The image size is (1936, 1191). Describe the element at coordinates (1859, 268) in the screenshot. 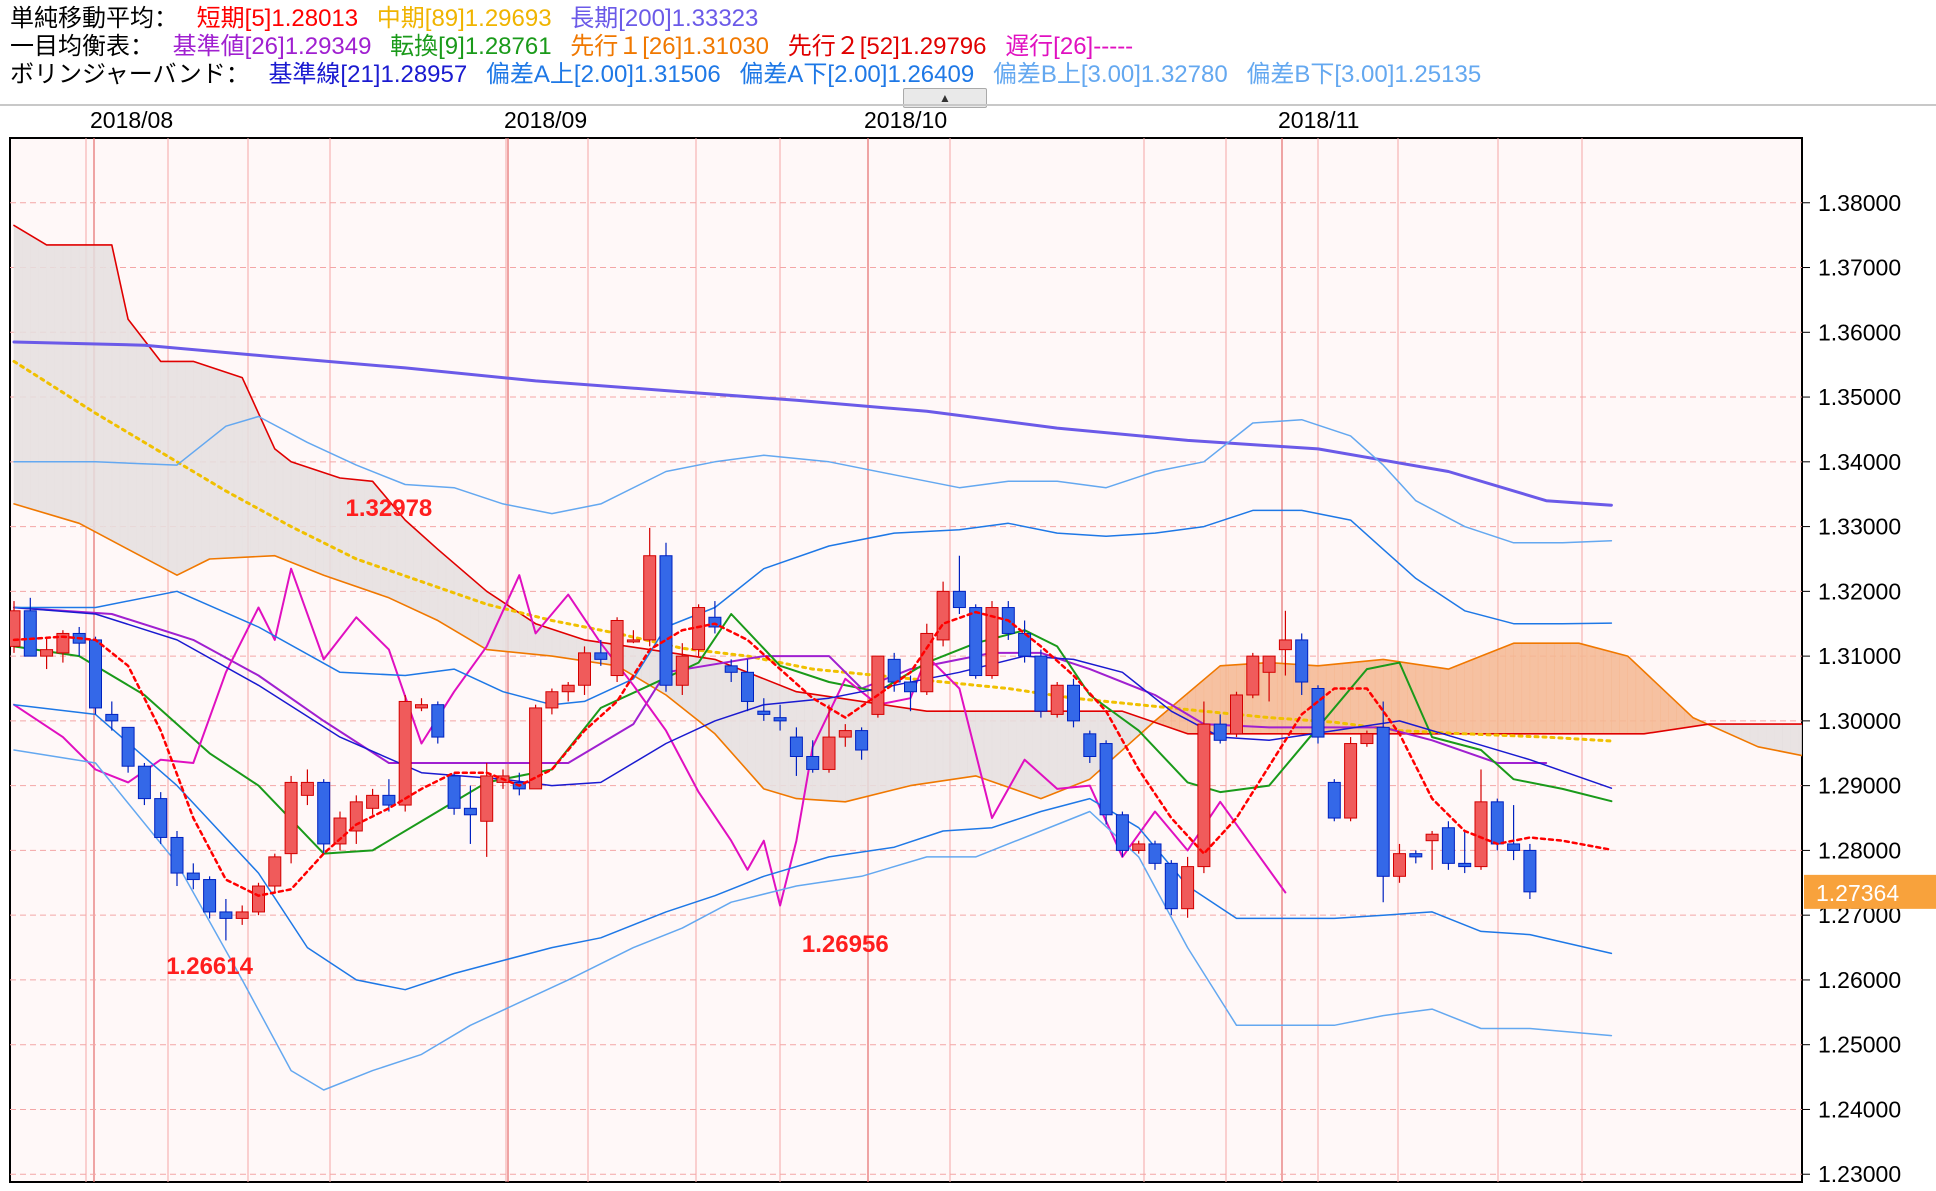

I see `price-tick-label: 1.37000` at that location.